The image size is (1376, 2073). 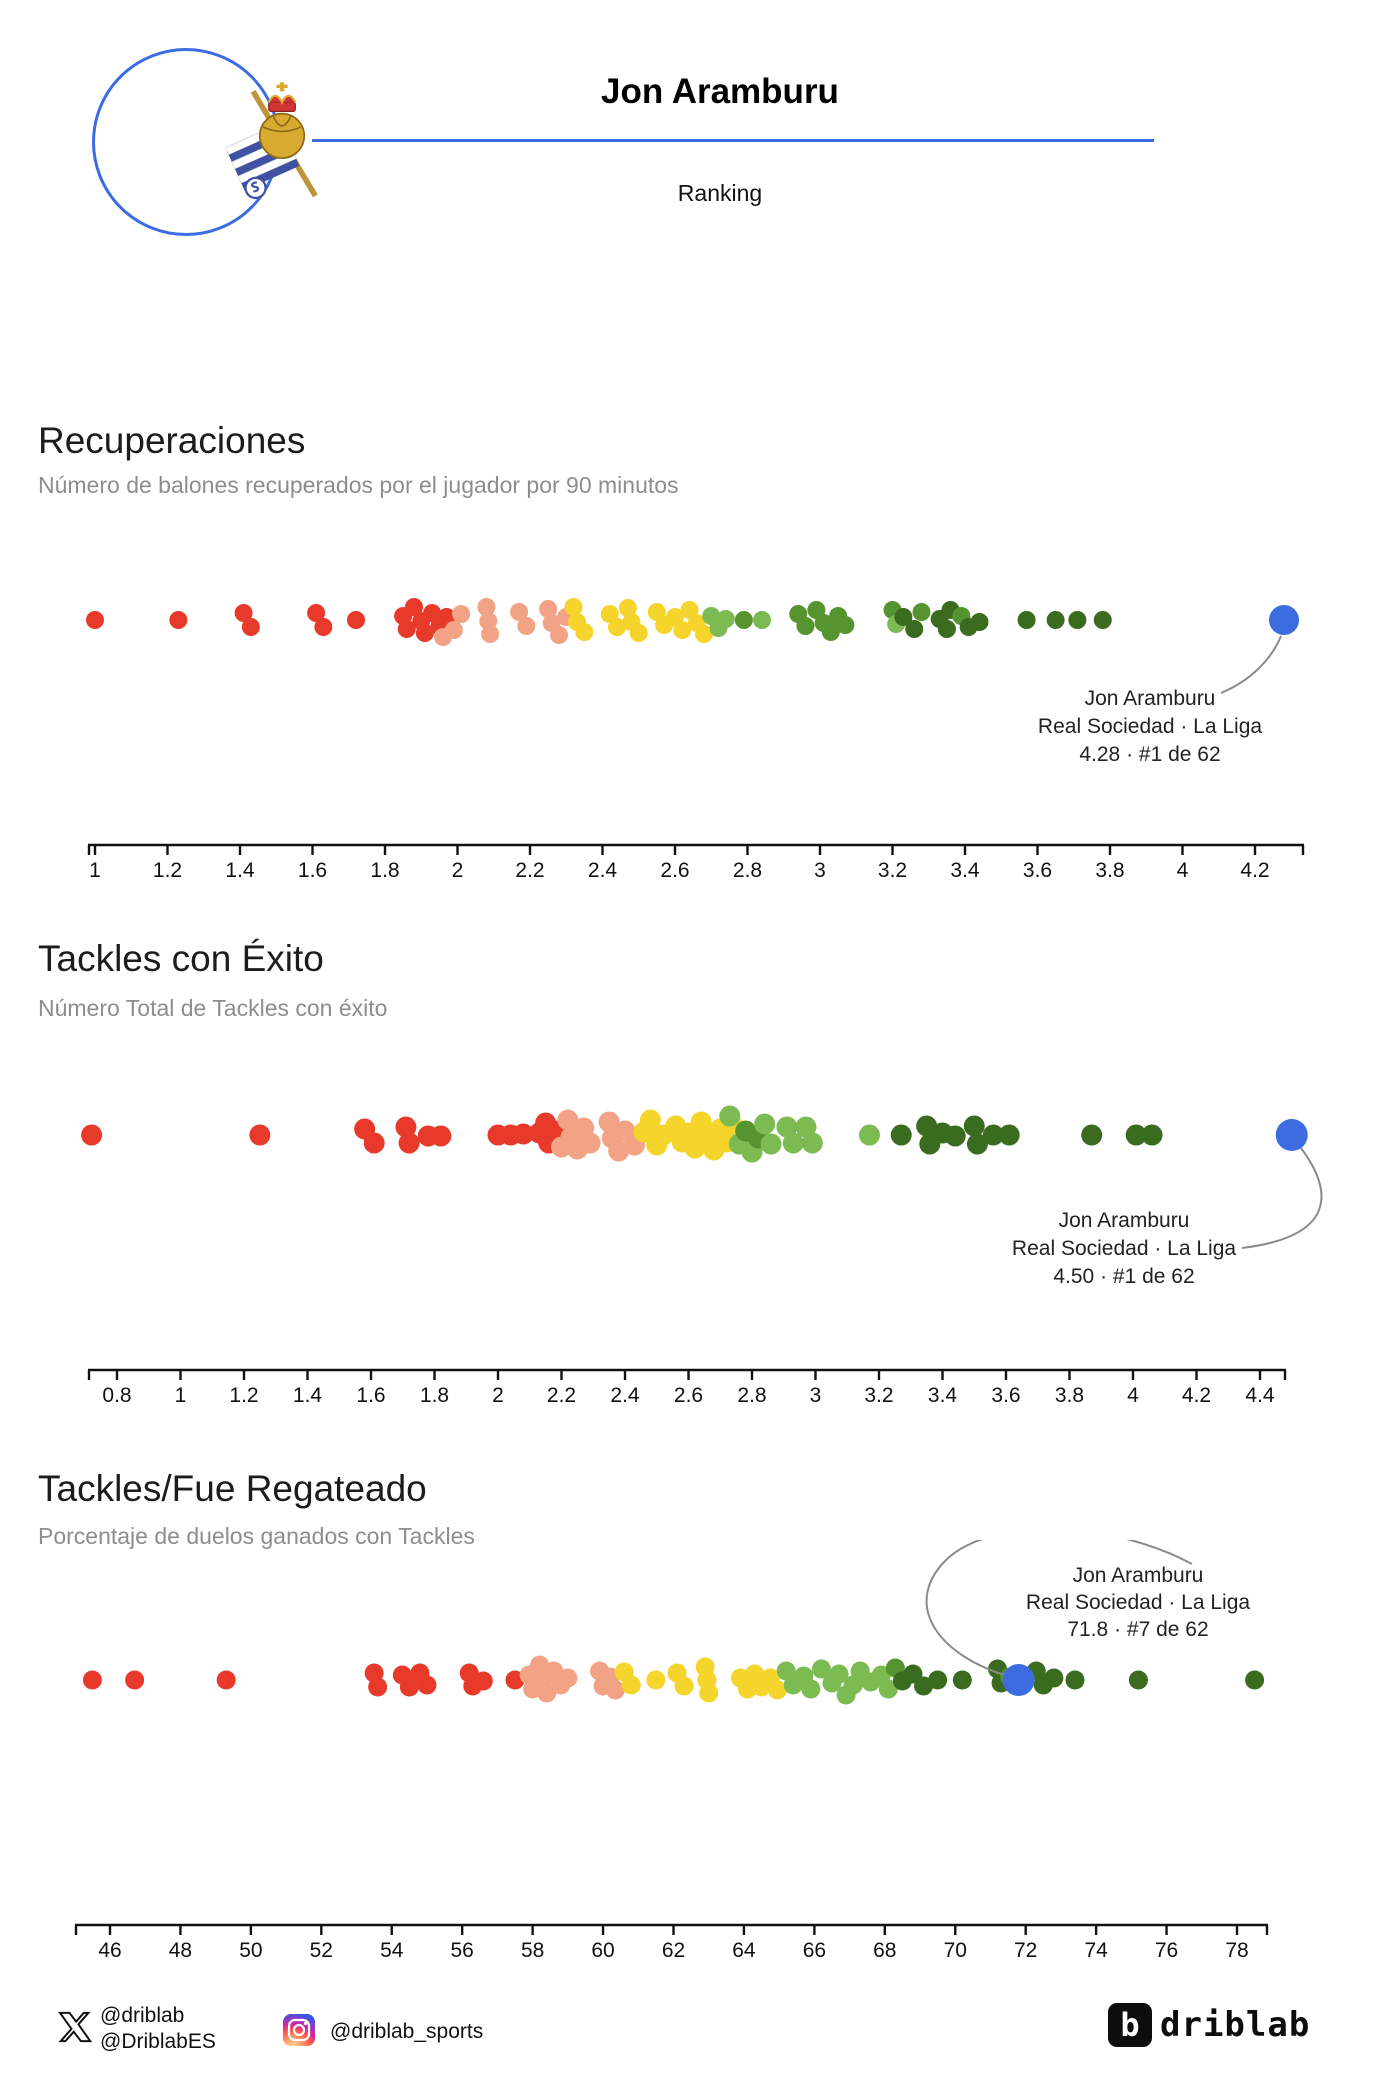 What do you see at coordinates (142, 2015) in the screenshot?
I see `x-handle-1: @driblab` at bounding box center [142, 2015].